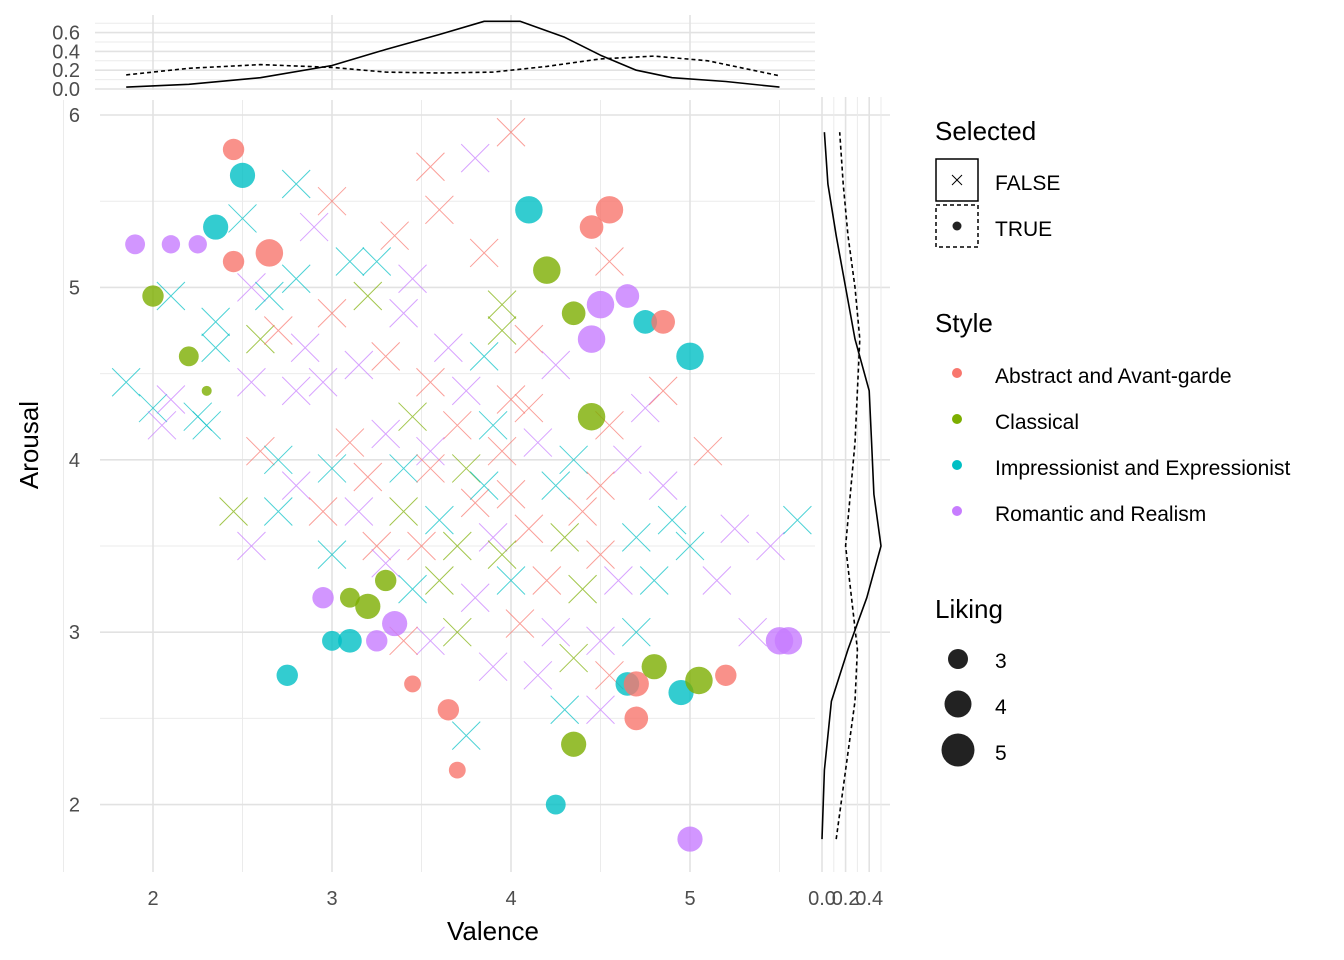 Image resolution: width=1344 pixels, height=960 pixels. What do you see at coordinates (822, 899) in the screenshot?
I see `right-density-tick-label: 0.0` at bounding box center [822, 899].